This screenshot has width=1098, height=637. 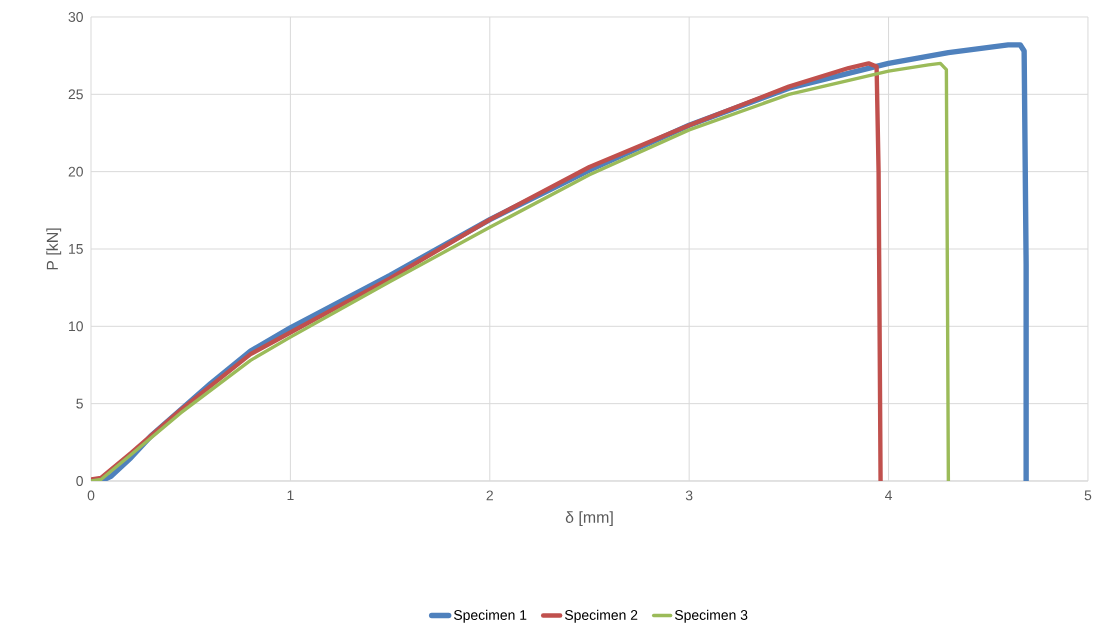 What do you see at coordinates (1088, 495) in the screenshot?
I see `x-tick-label: 5` at bounding box center [1088, 495].